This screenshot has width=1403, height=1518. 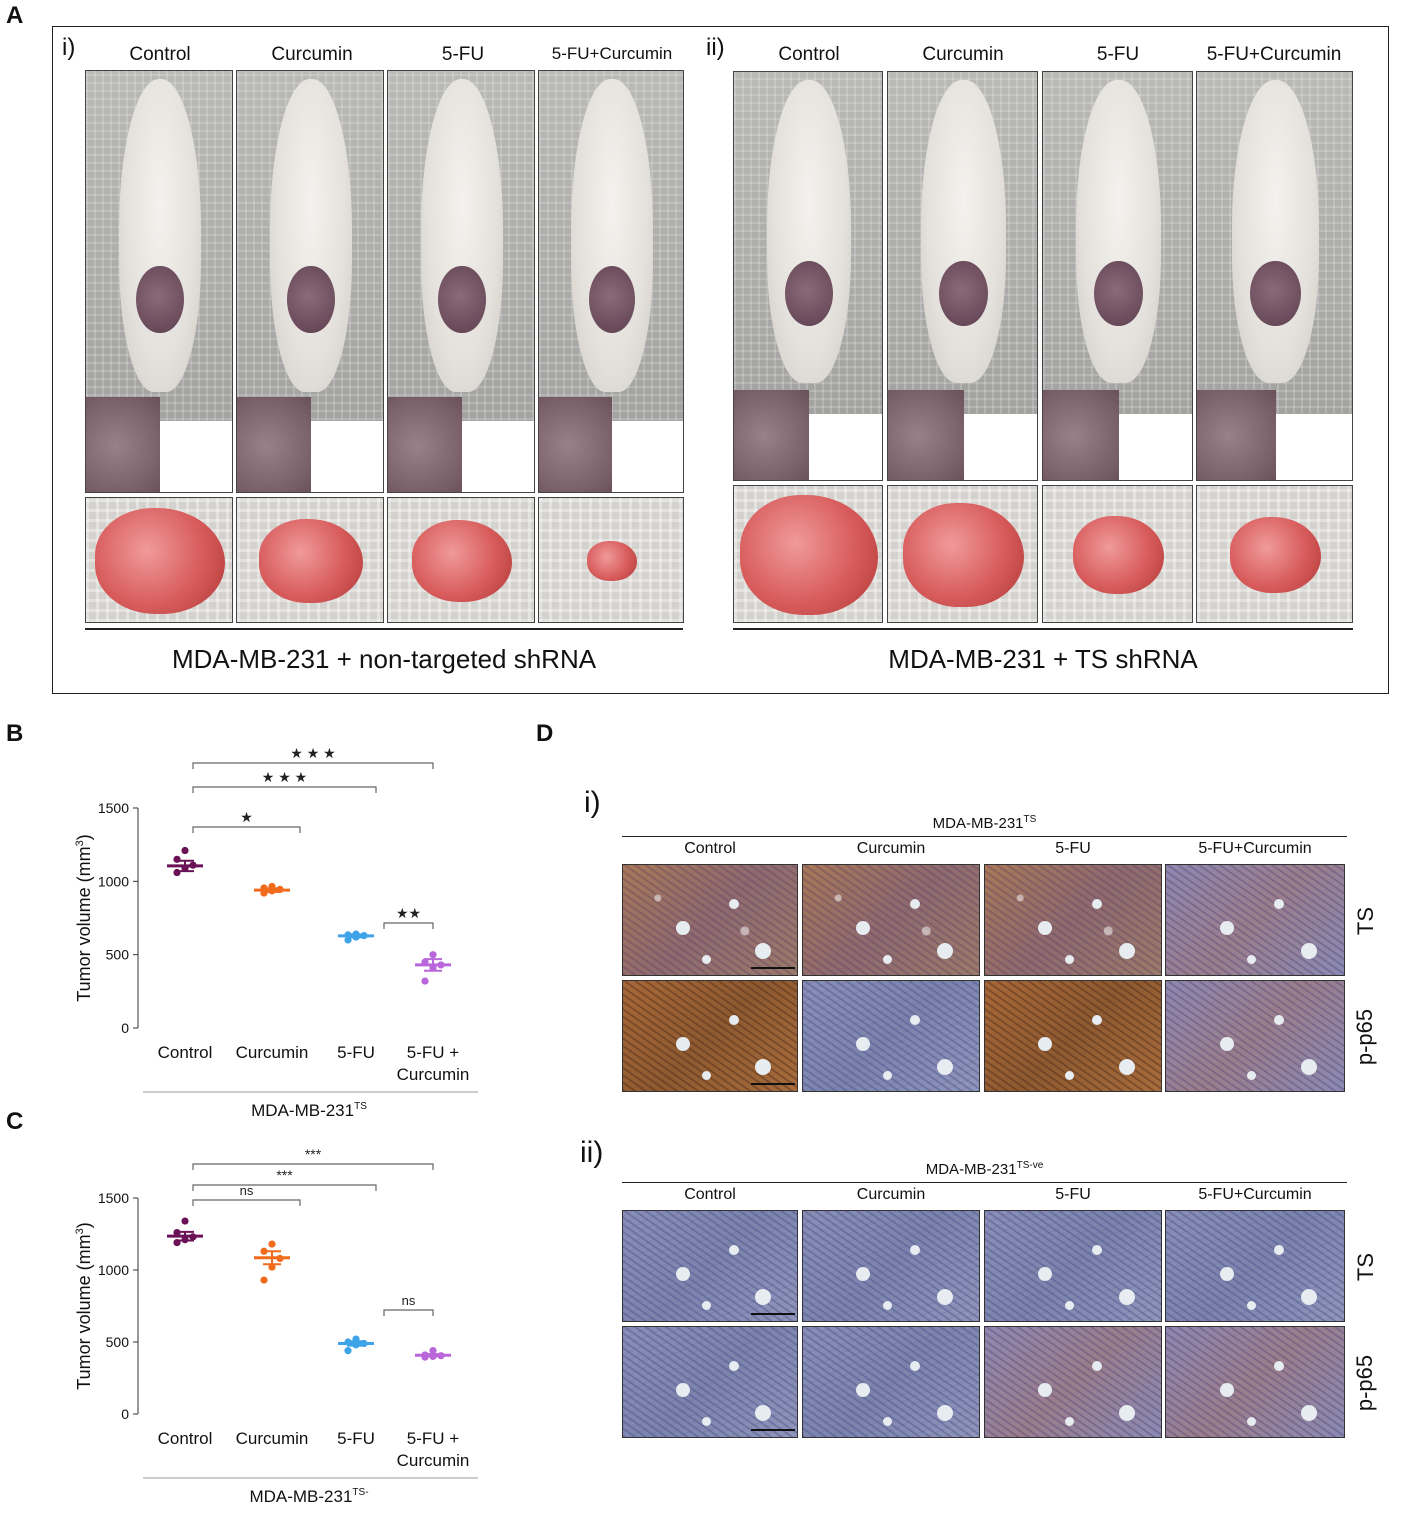 I want to click on panel-a-i-group-label: MDA-MB-231 + non-targeted shRNA, so click(x=384, y=659).